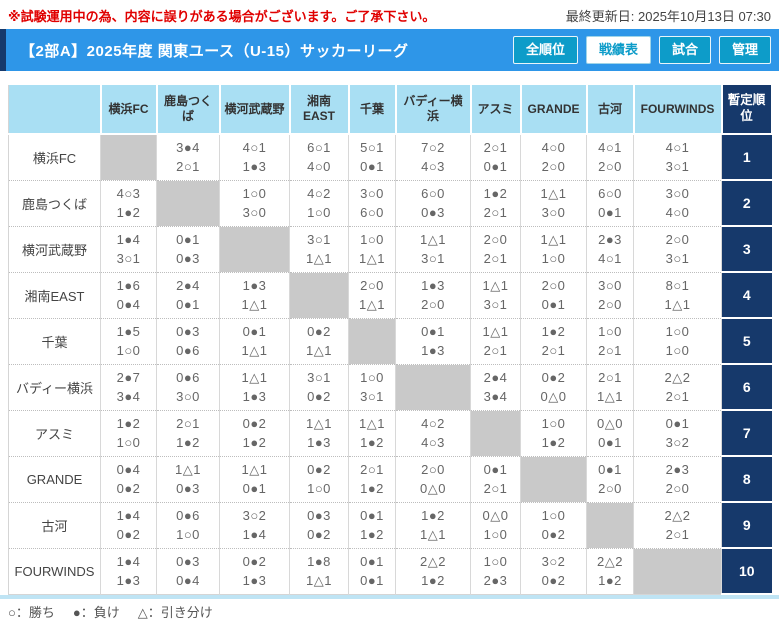 The height and width of the screenshot is (621, 779). I want to click on result-cell: 3●4 2○1, so click(188, 157).